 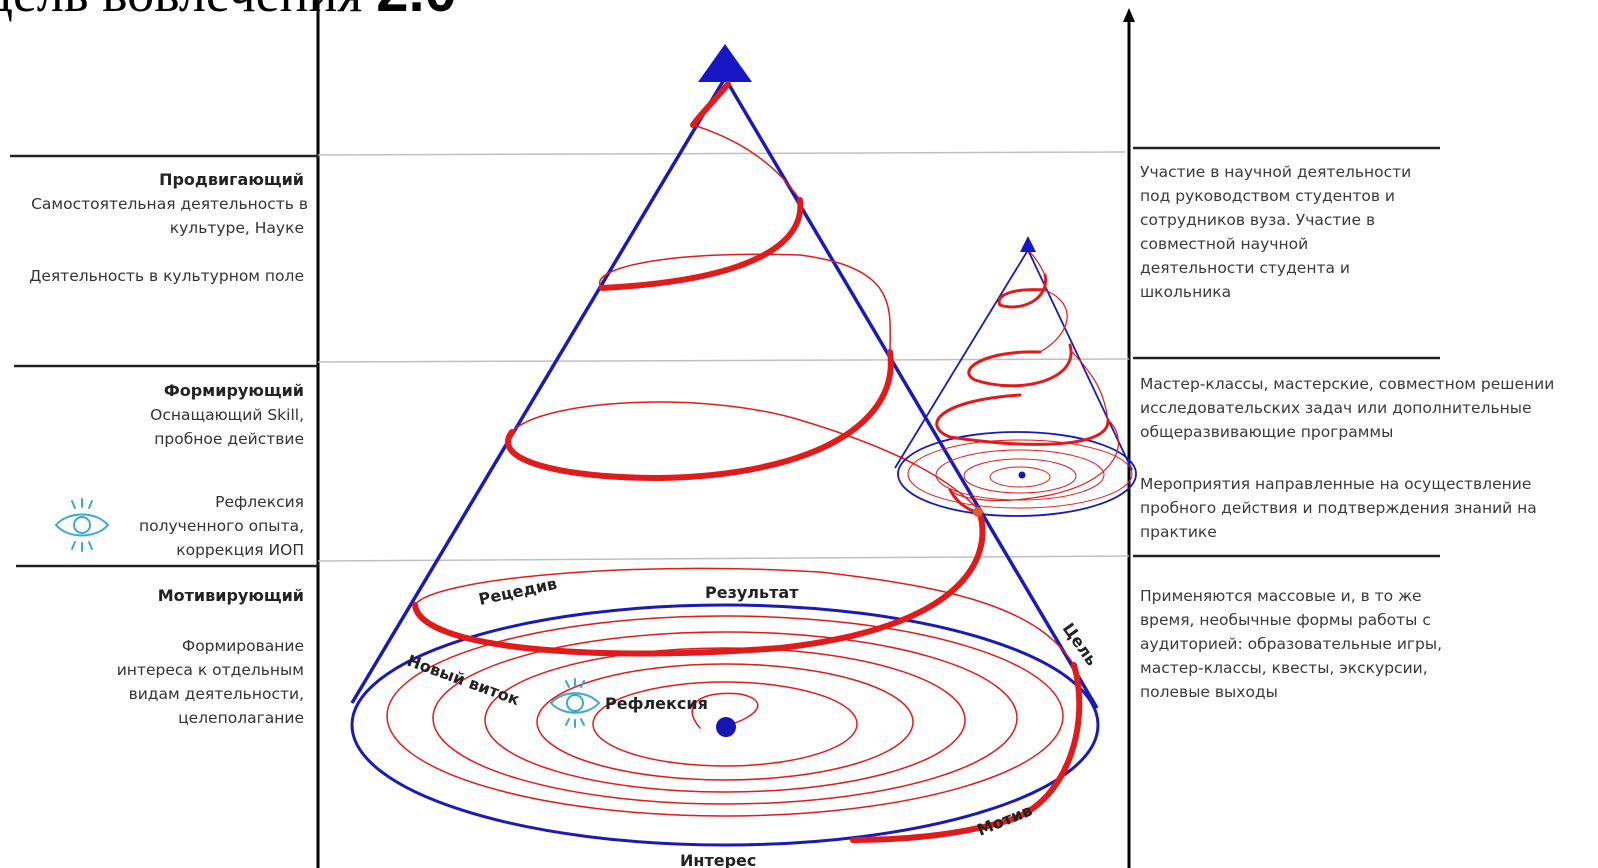 What do you see at coordinates (166, 276) in the screenshot?
I see `level-promoting-line3: Деятельность в культурном поле` at bounding box center [166, 276].